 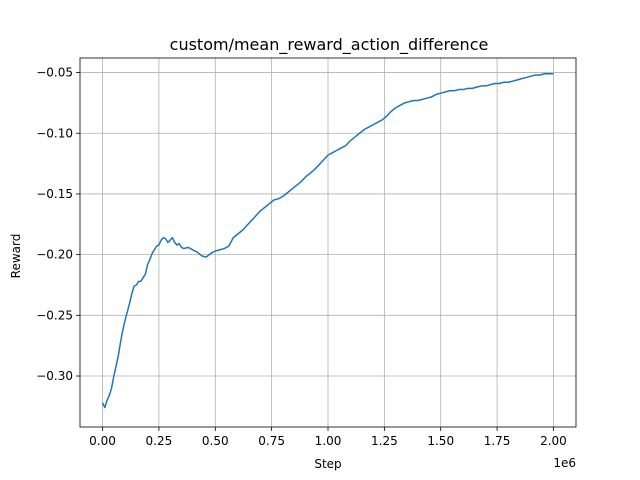 What do you see at coordinates (54, 376) in the screenshot?
I see `y-tick-label: −0.30` at bounding box center [54, 376].